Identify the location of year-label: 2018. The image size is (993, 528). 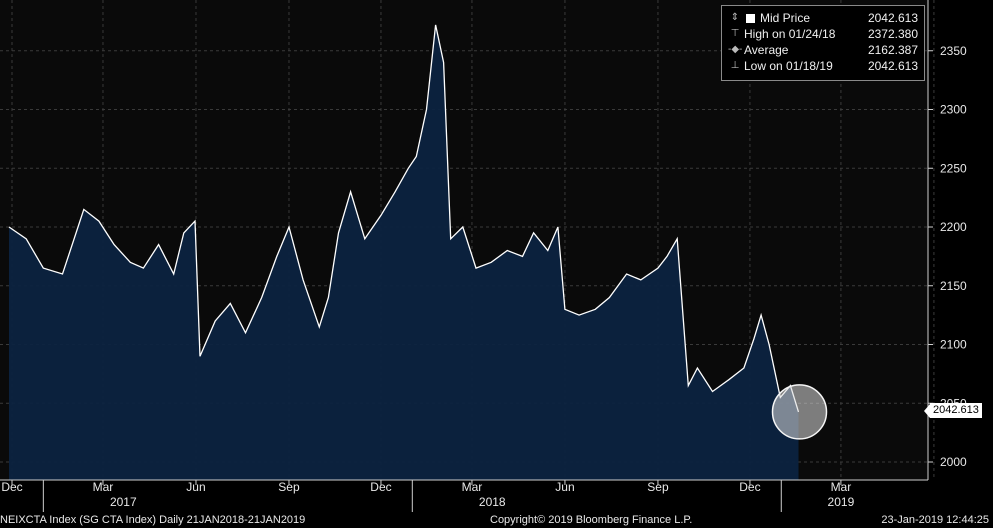
(492, 502).